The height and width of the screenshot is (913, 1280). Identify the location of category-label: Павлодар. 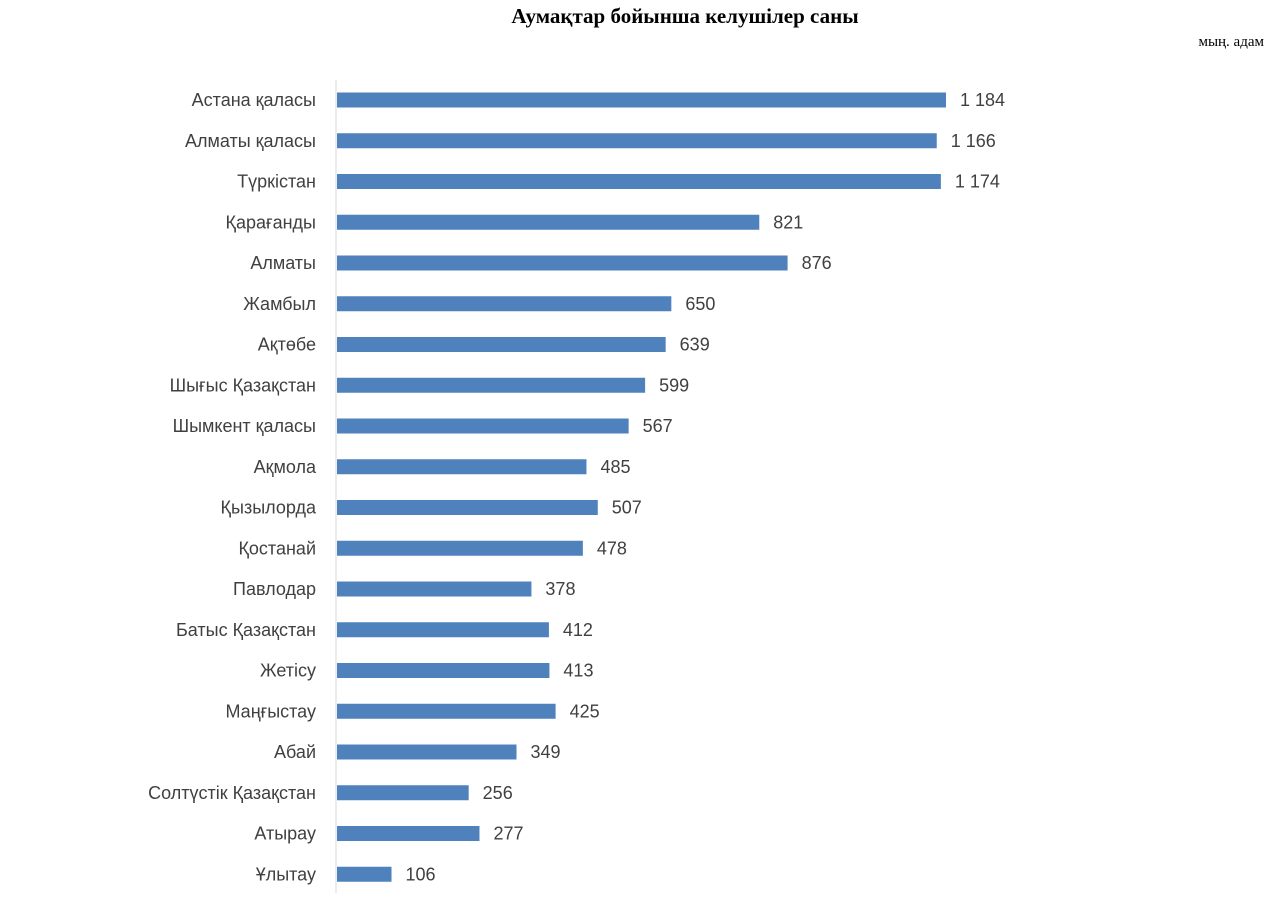
(274, 589).